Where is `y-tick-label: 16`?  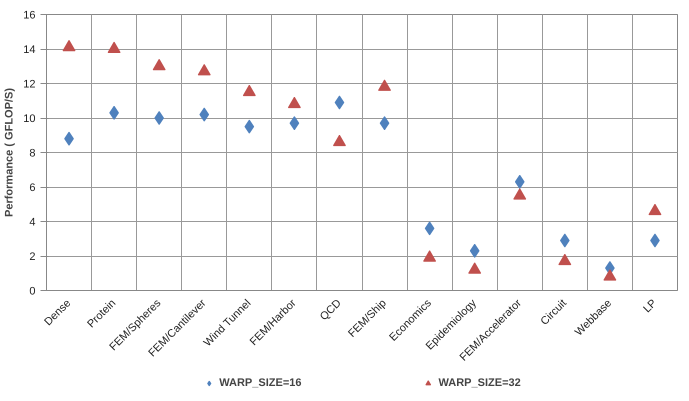
y-tick-label: 16 is located at coordinates (29, 16).